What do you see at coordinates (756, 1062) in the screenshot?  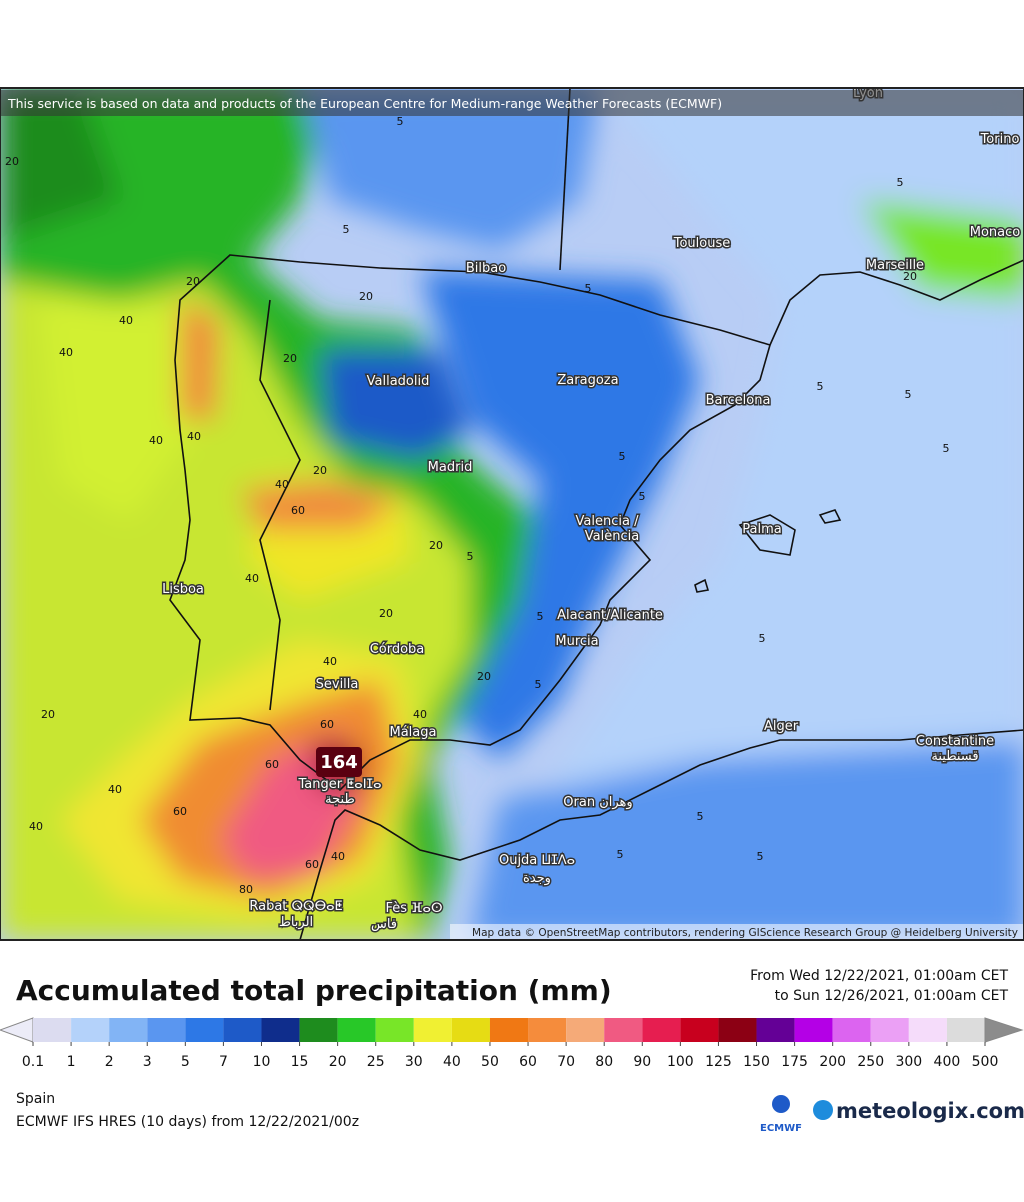 I see `scale-label: 150` at bounding box center [756, 1062].